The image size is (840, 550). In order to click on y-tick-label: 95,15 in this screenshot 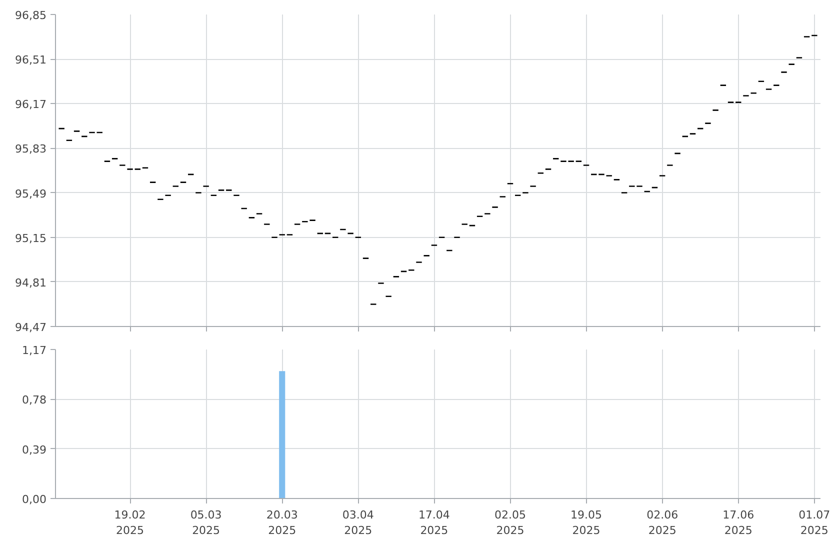, I will do `click(31, 238)`.